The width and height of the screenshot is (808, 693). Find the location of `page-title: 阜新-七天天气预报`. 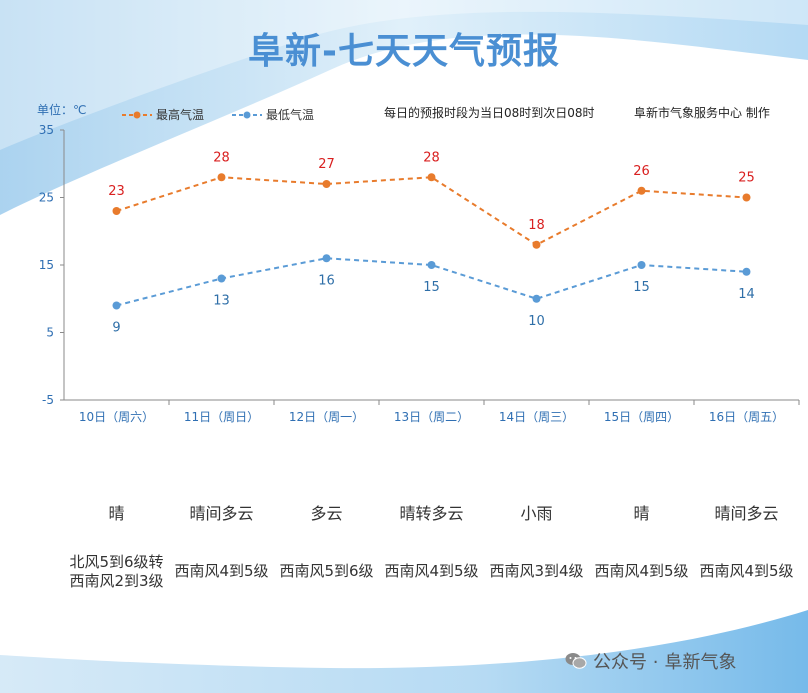

page-title: 阜新-七天天气预报 is located at coordinates (404, 51).